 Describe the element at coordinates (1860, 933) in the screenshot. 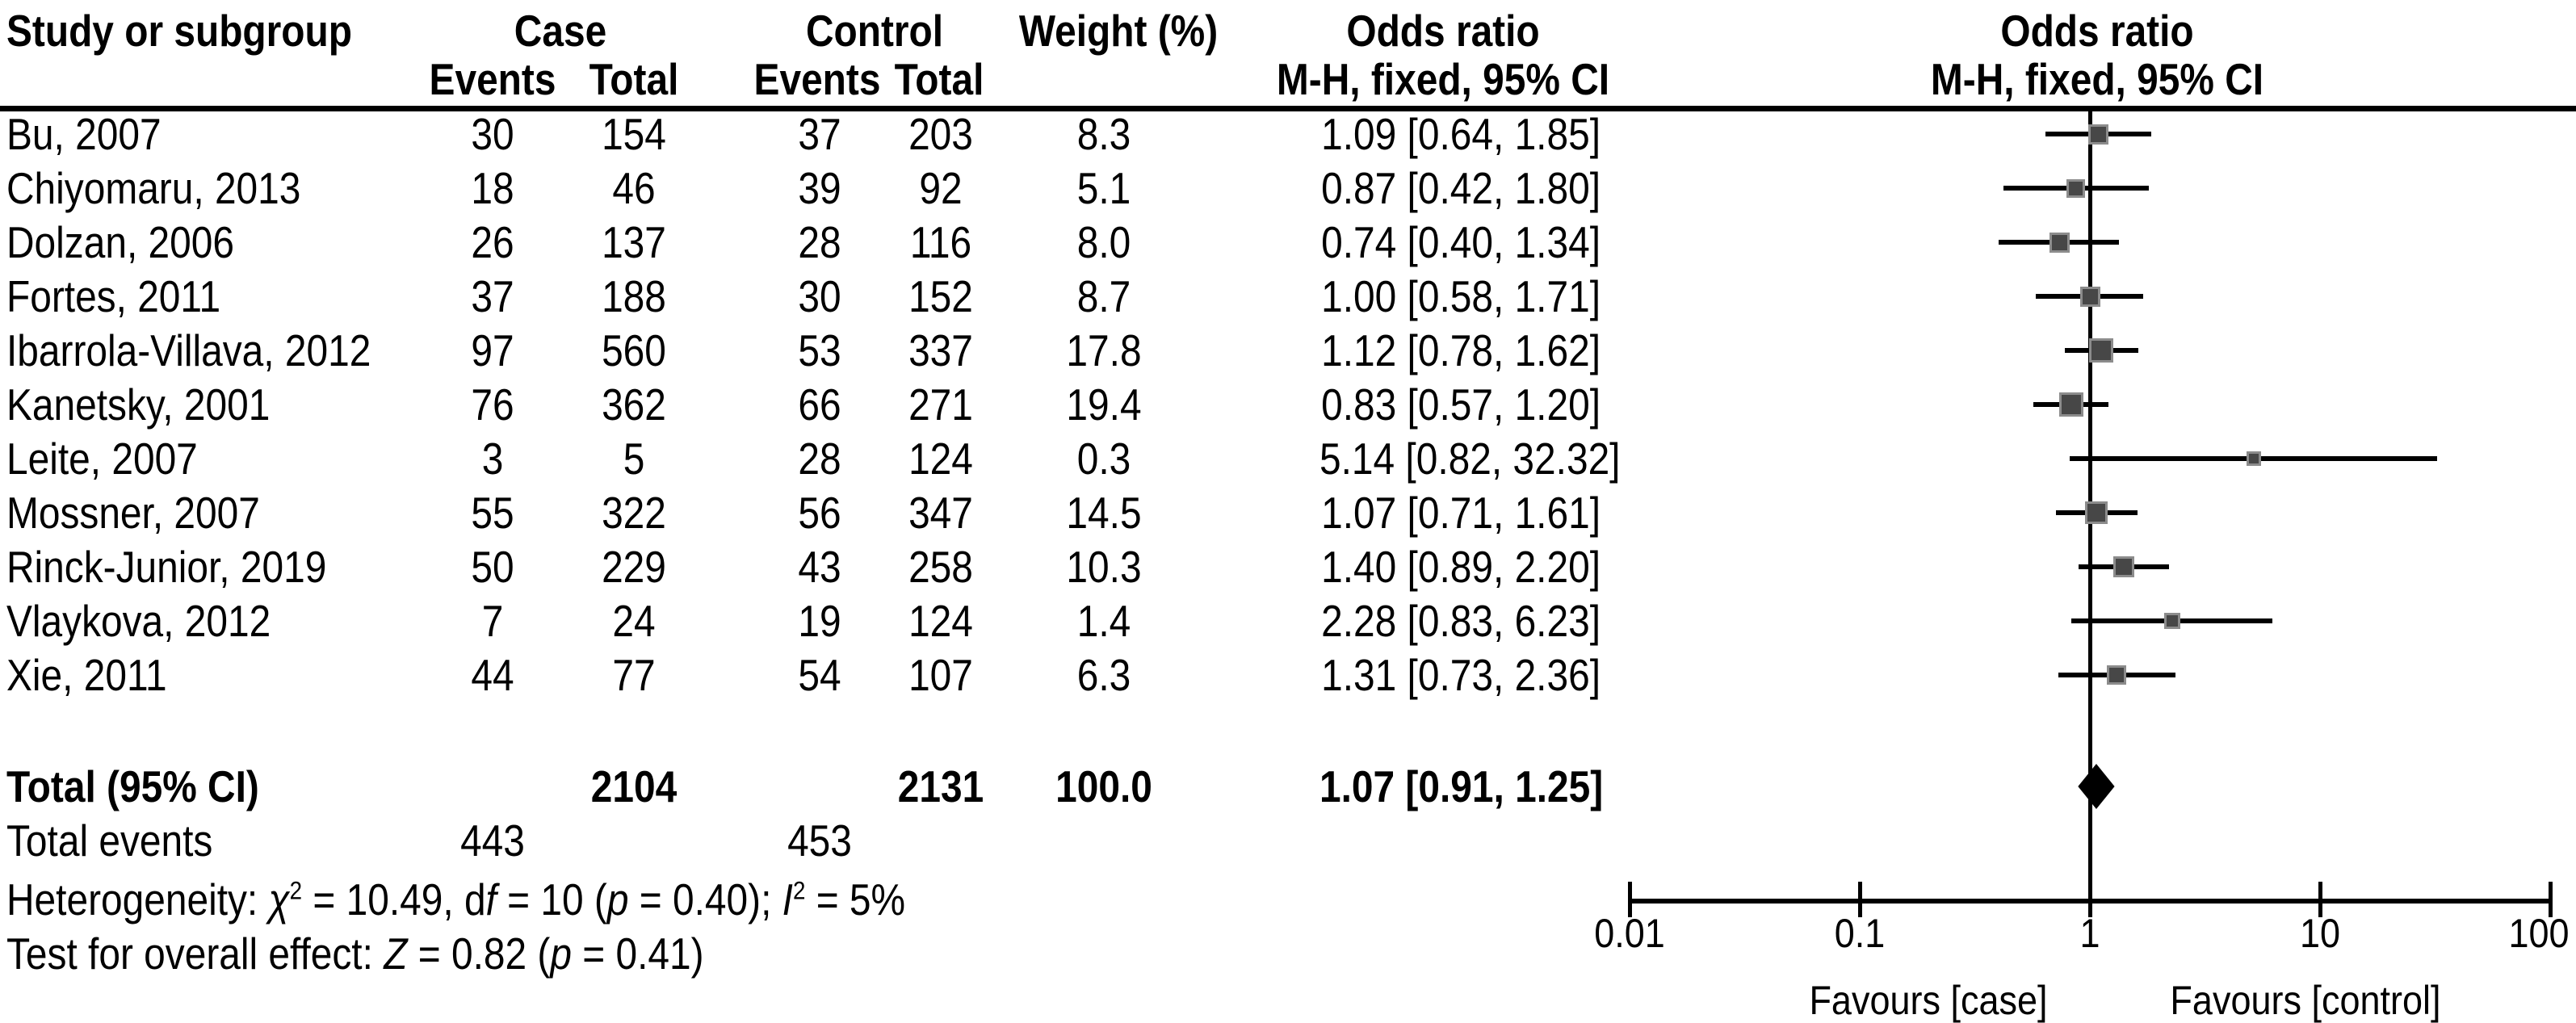

I see `x-axis-tick-label: 0.1` at that location.